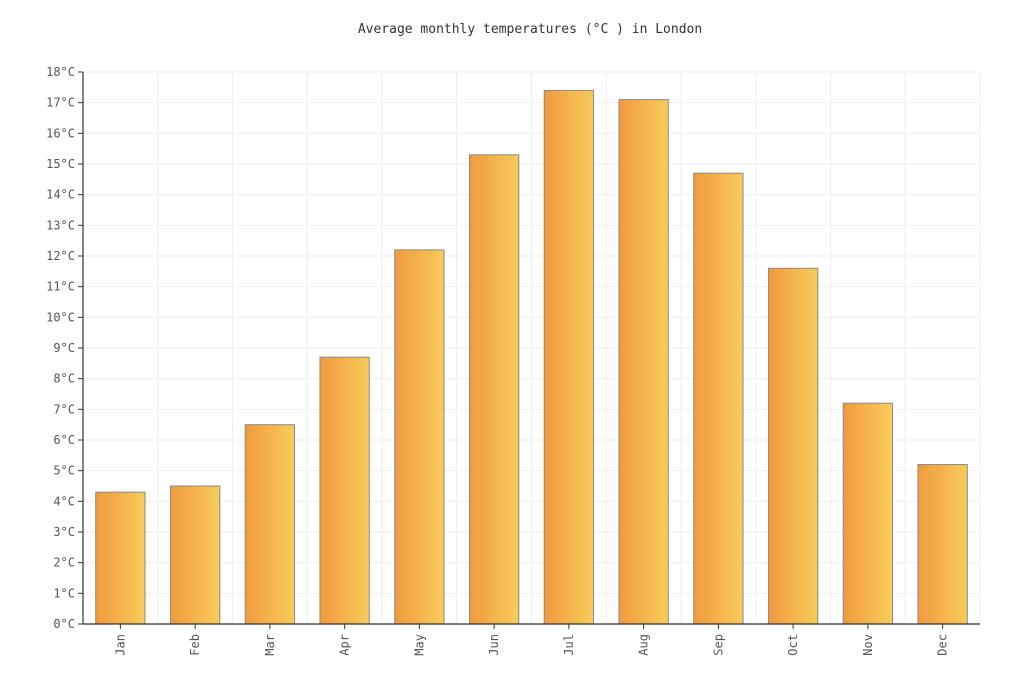  I want to click on x-axis-ticks: Jan Feb Mar Apr May Jun Jul Aug Sep Oct Nov Dec, so click(531, 640).